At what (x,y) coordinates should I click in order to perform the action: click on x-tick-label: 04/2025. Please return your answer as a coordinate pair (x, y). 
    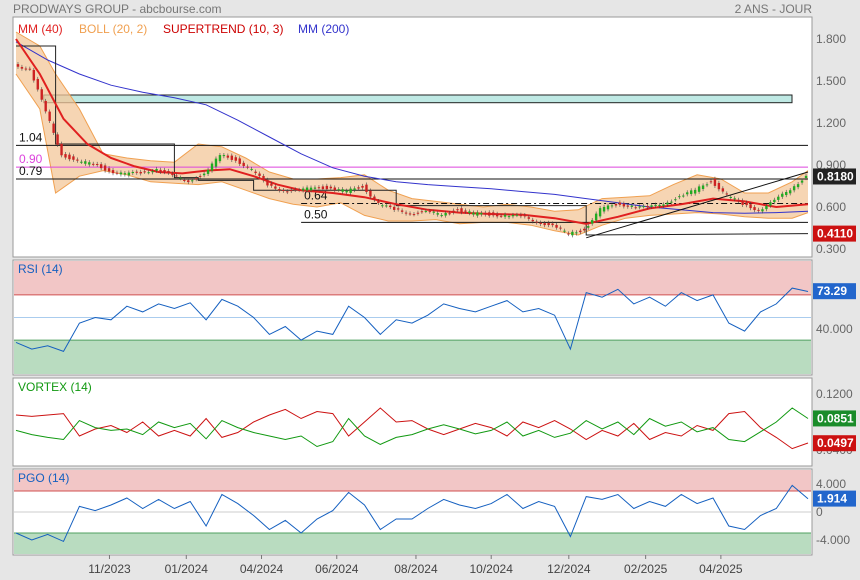
    Looking at the image, I should click on (721, 569).